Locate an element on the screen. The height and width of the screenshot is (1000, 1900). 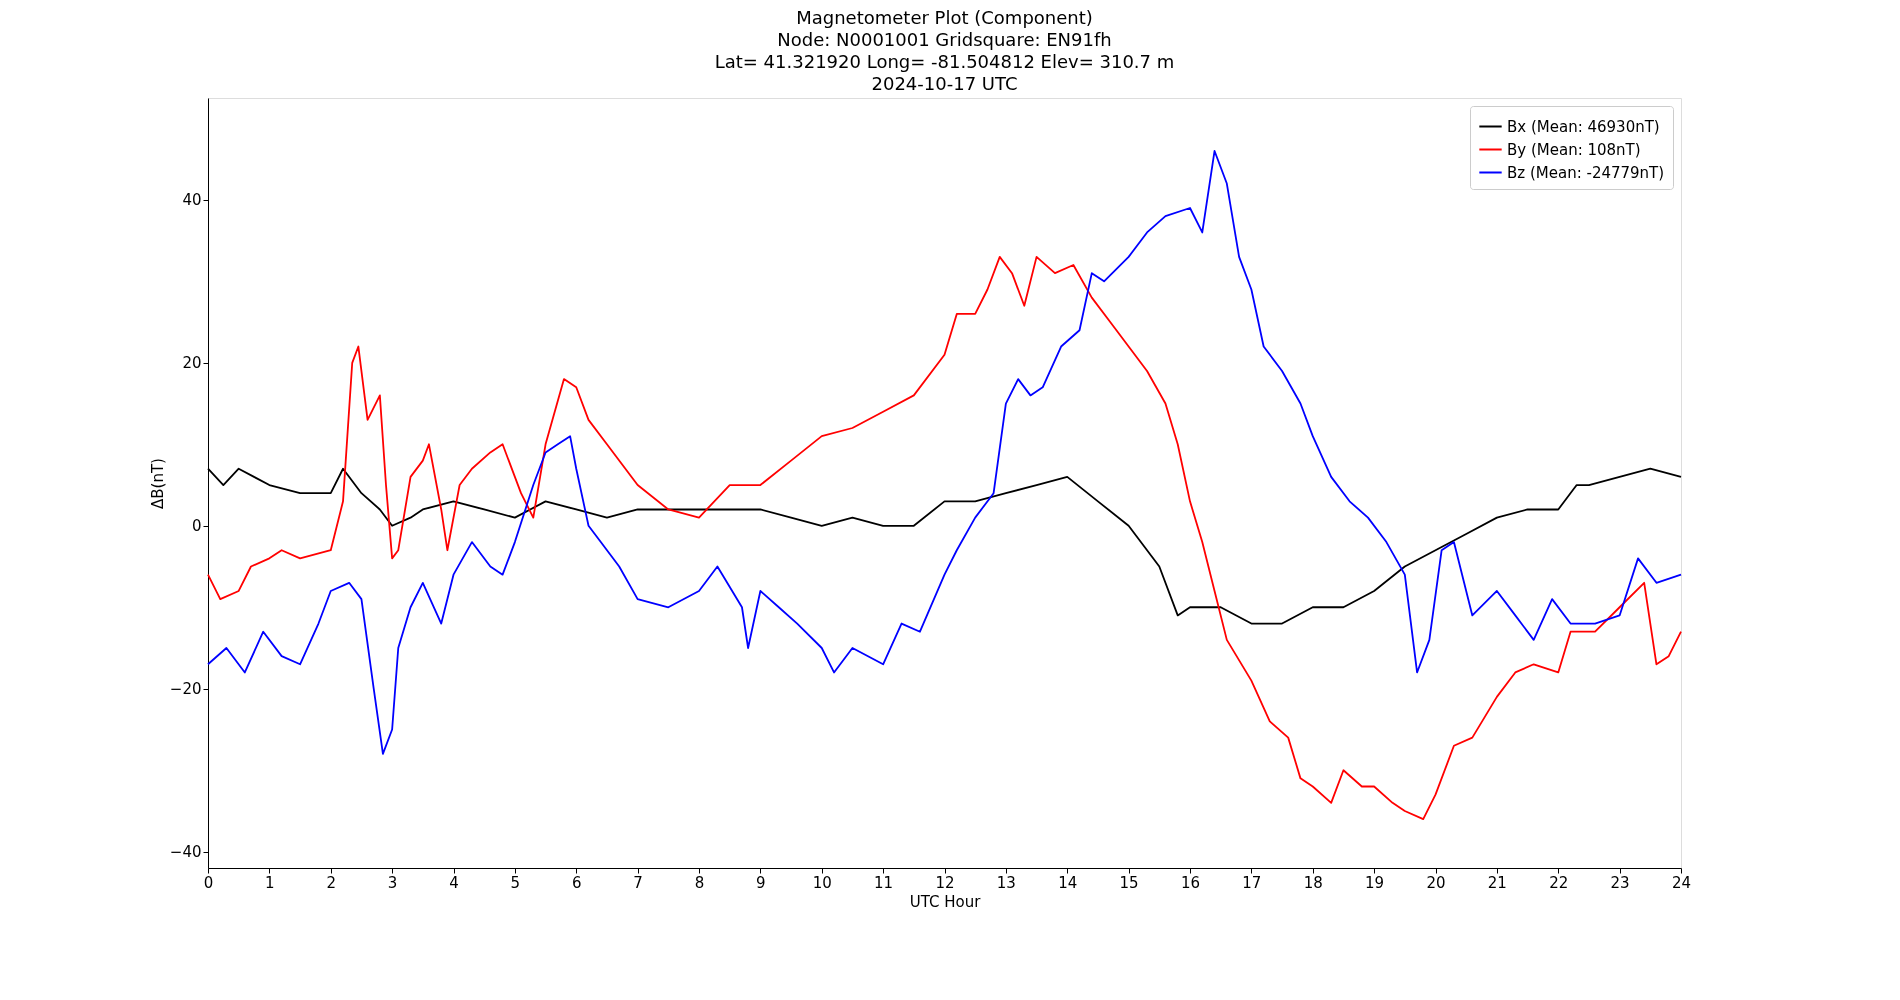
x-tick-label: 15 is located at coordinates (1129, 882).